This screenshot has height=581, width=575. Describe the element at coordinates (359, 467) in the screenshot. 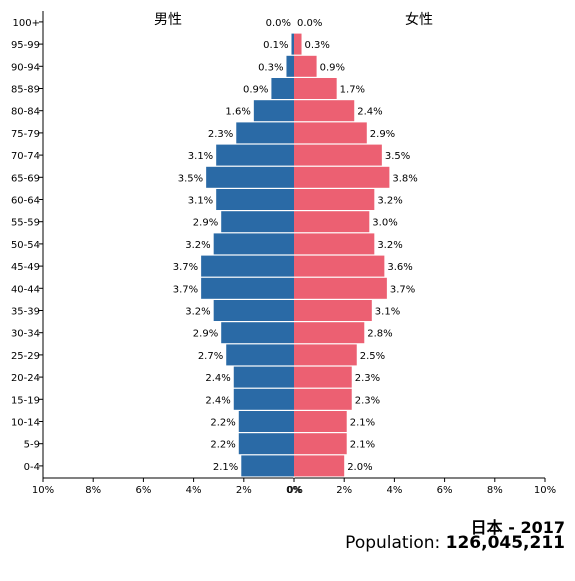

I see `data-label-female: 2.0%` at that location.